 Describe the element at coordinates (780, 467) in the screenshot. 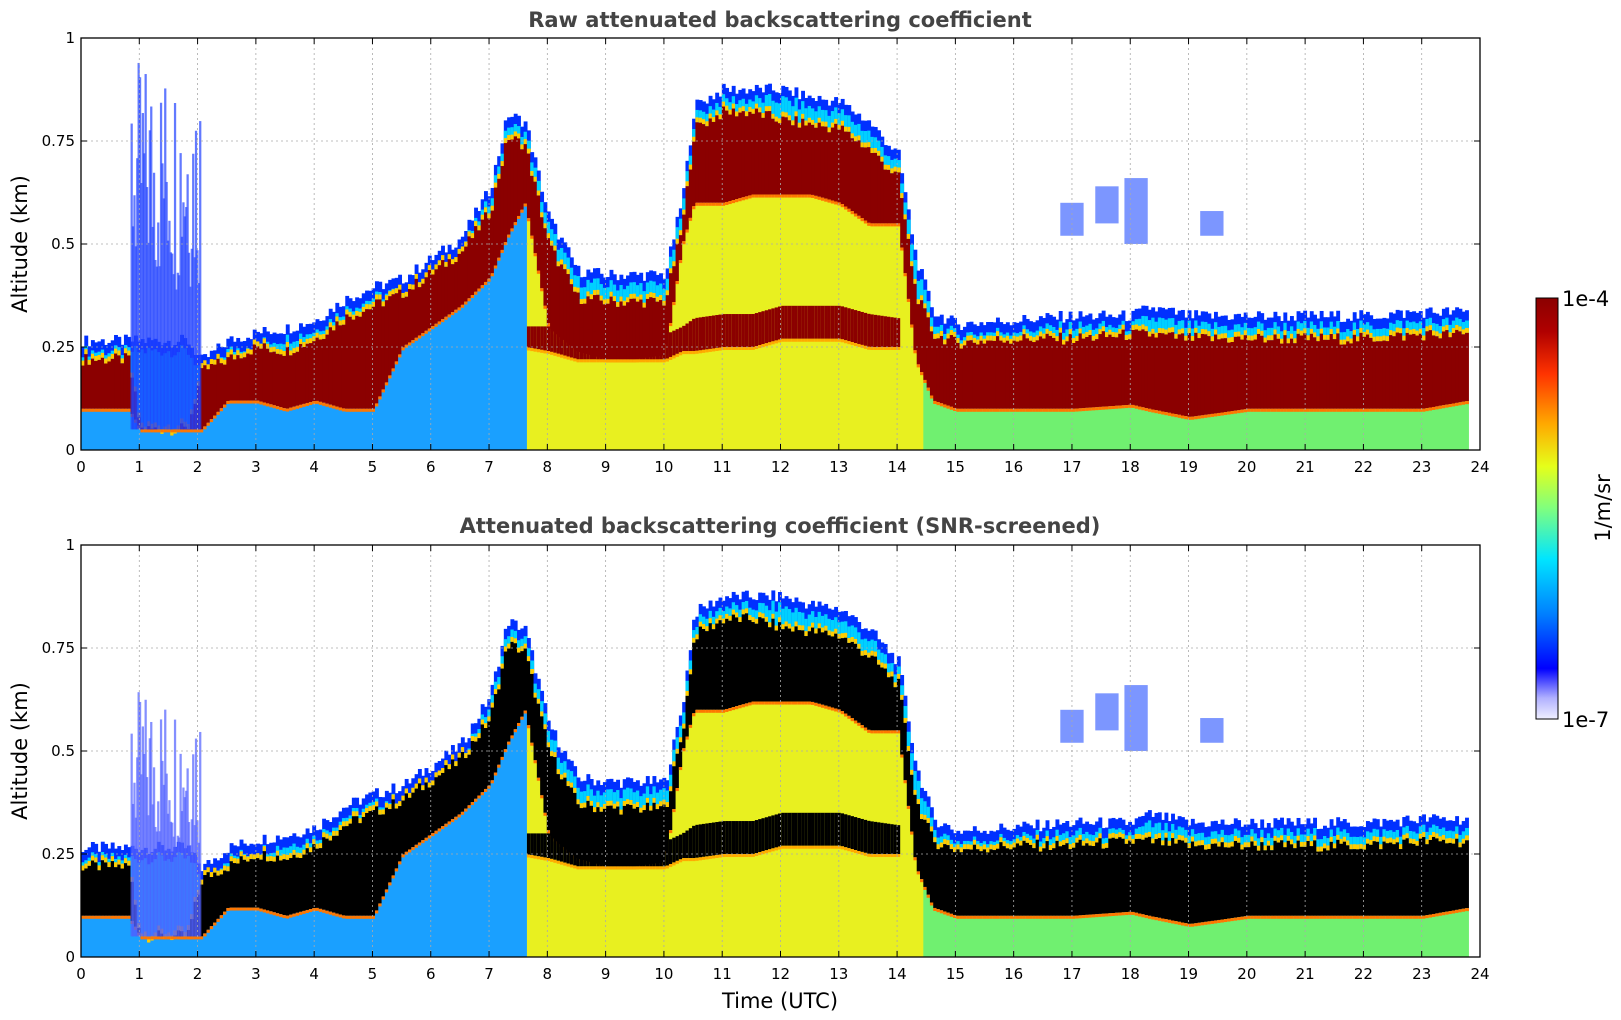

I see `x-tick-label: 12` at that location.